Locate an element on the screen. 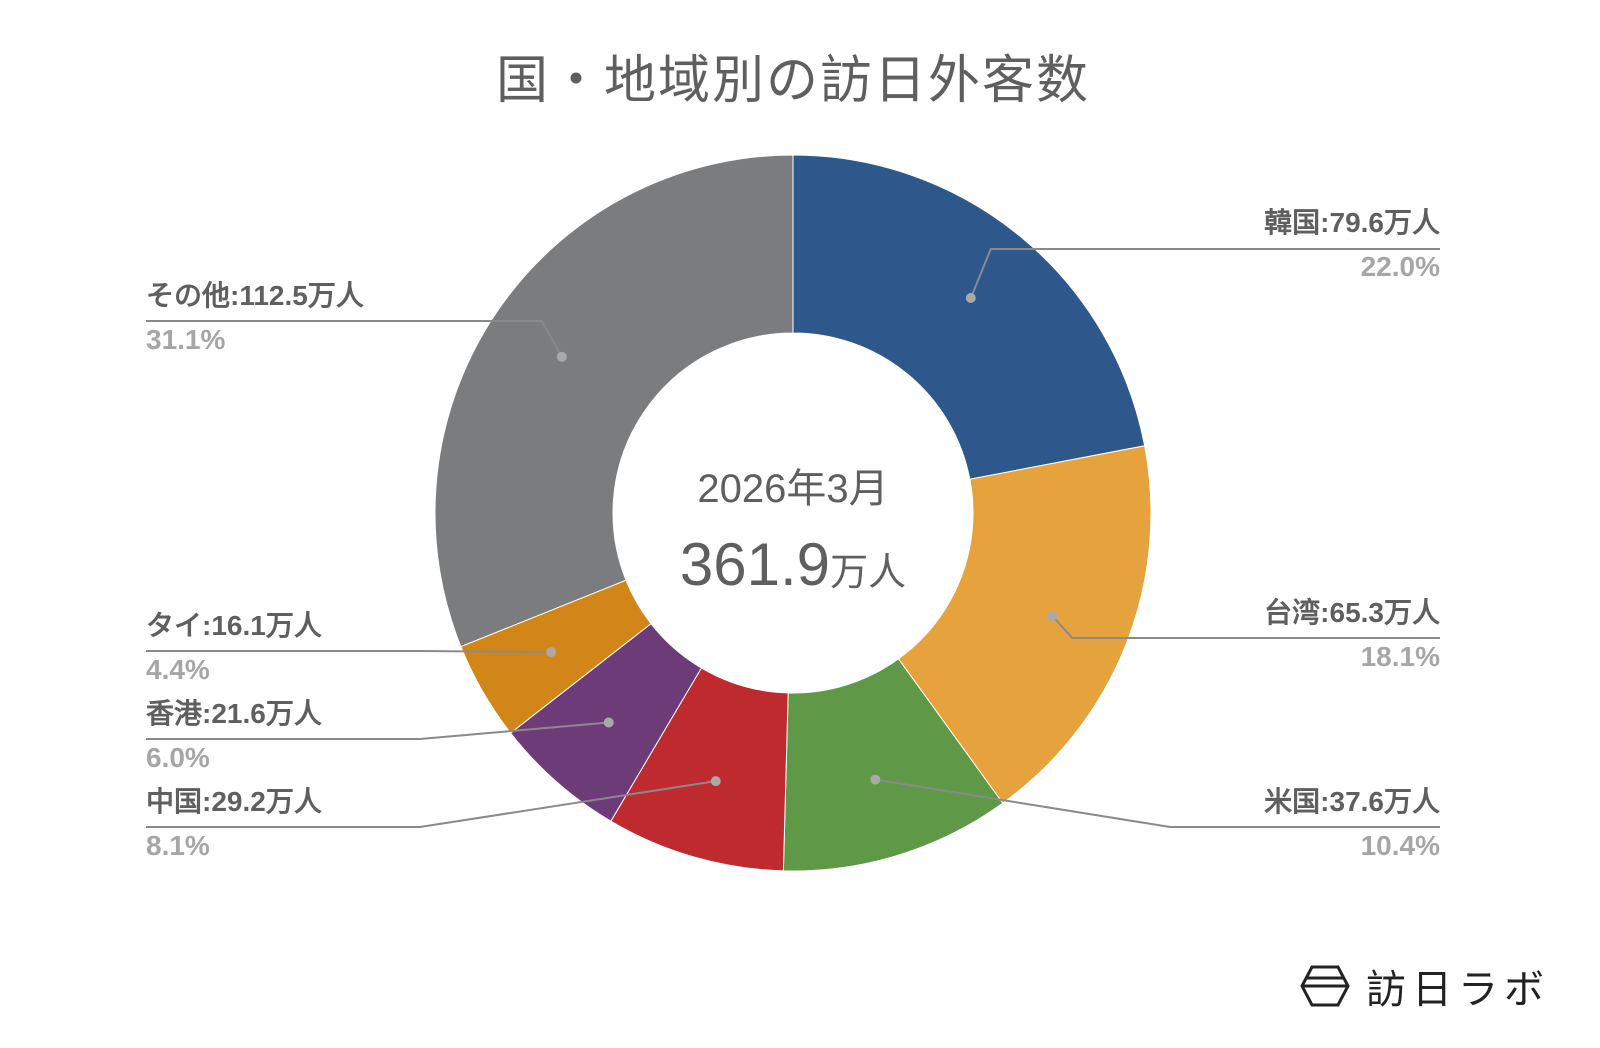 The image size is (1600, 1048). label-hongkong: 香港:21.6万人 6.0% is located at coordinates (234, 736).